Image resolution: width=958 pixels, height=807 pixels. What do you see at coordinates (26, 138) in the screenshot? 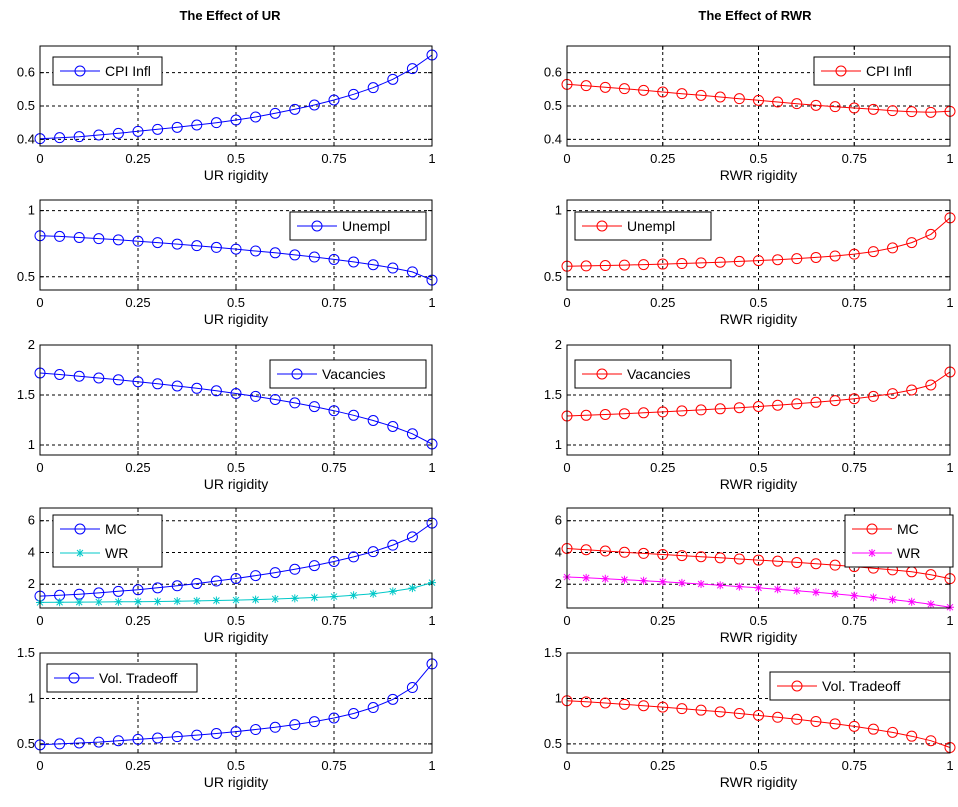
I see `y-tick-label: 0.4` at bounding box center [26, 138].